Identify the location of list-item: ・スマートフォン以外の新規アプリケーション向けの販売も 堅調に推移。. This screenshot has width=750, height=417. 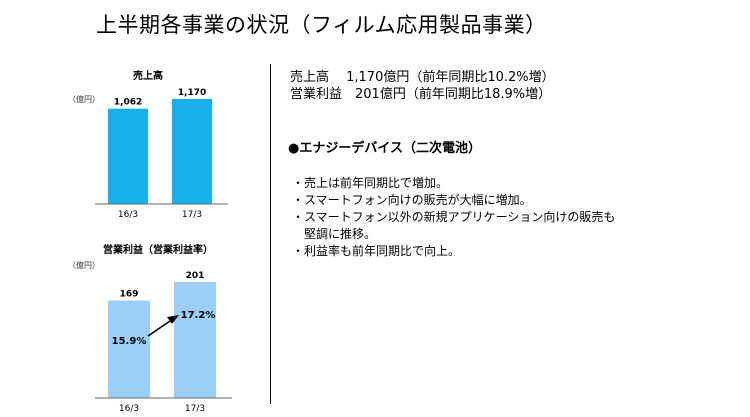
(454, 225).